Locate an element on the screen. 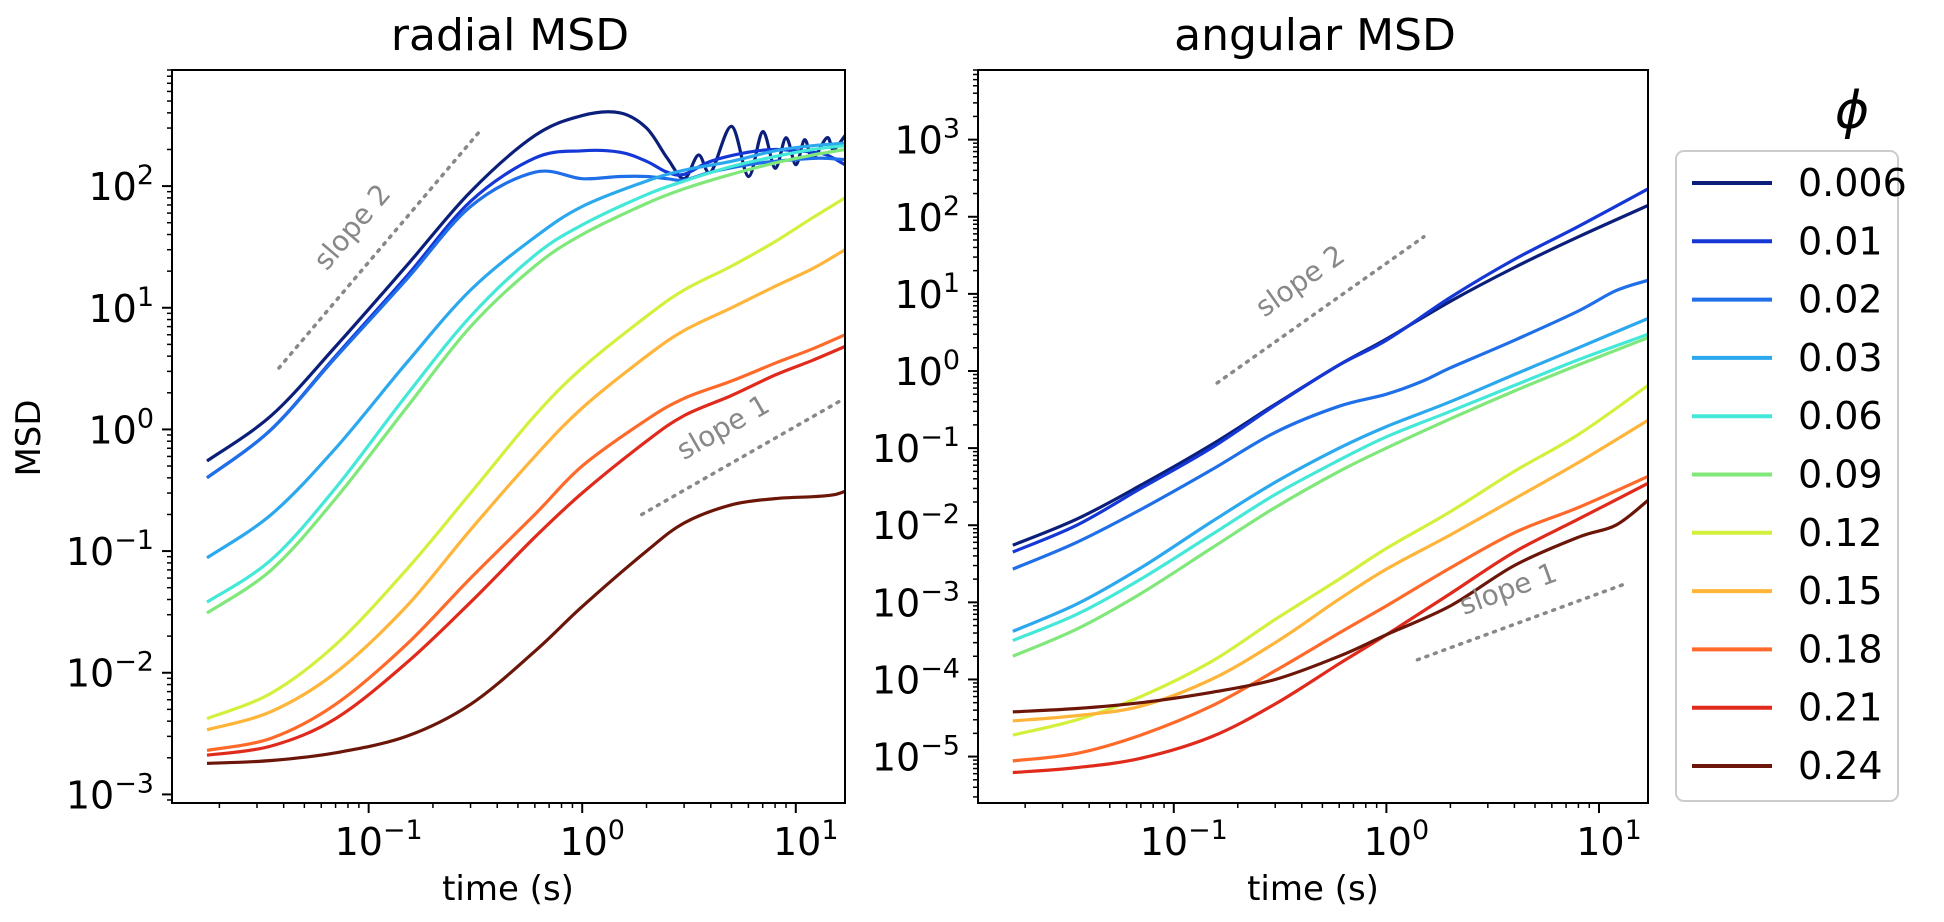  angular-msd-series-0.01 is located at coordinates (1330, 370).